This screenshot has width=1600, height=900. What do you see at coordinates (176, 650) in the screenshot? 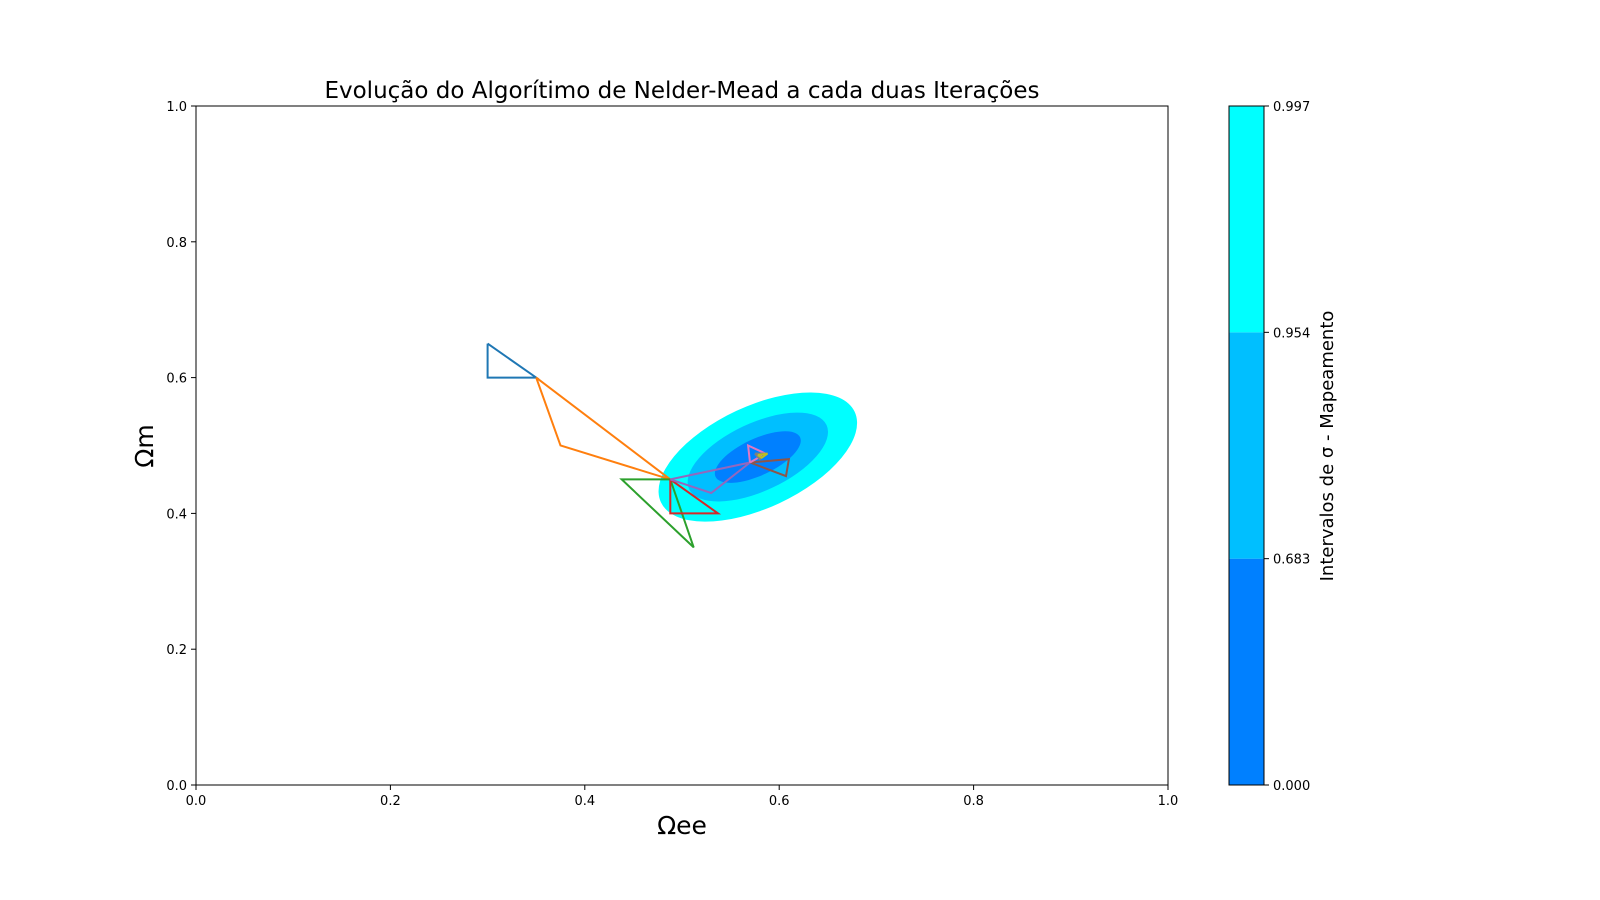
I see `y-tick-label: 0.2` at bounding box center [176, 650].